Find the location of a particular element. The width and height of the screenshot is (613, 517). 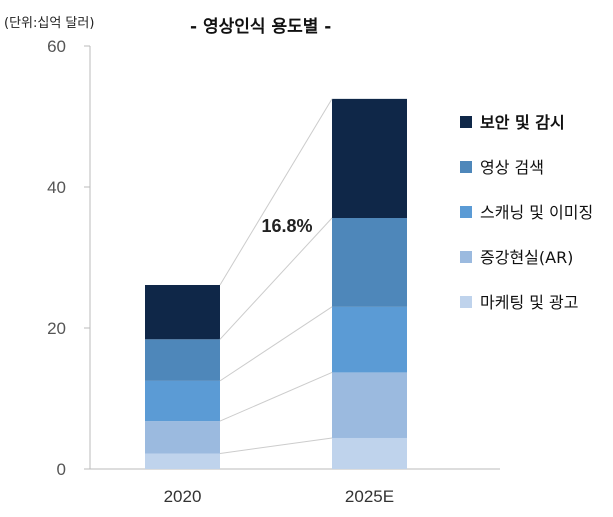

x-tick-label: 2020 is located at coordinates (183, 496).